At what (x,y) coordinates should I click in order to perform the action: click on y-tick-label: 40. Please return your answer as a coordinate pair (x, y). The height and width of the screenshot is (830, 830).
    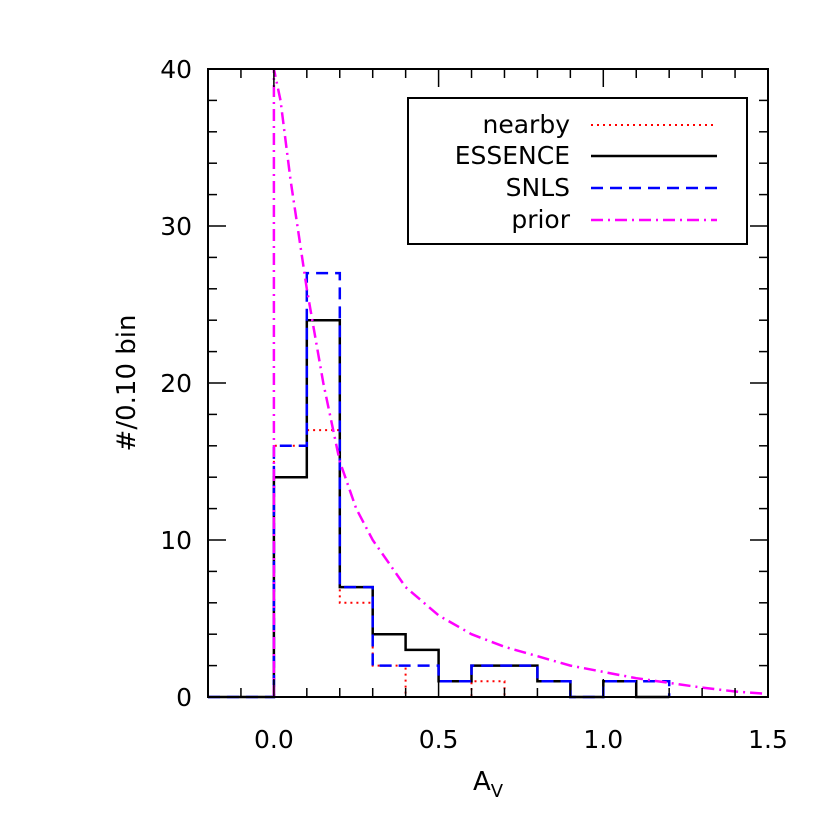
    Looking at the image, I should click on (176, 69).